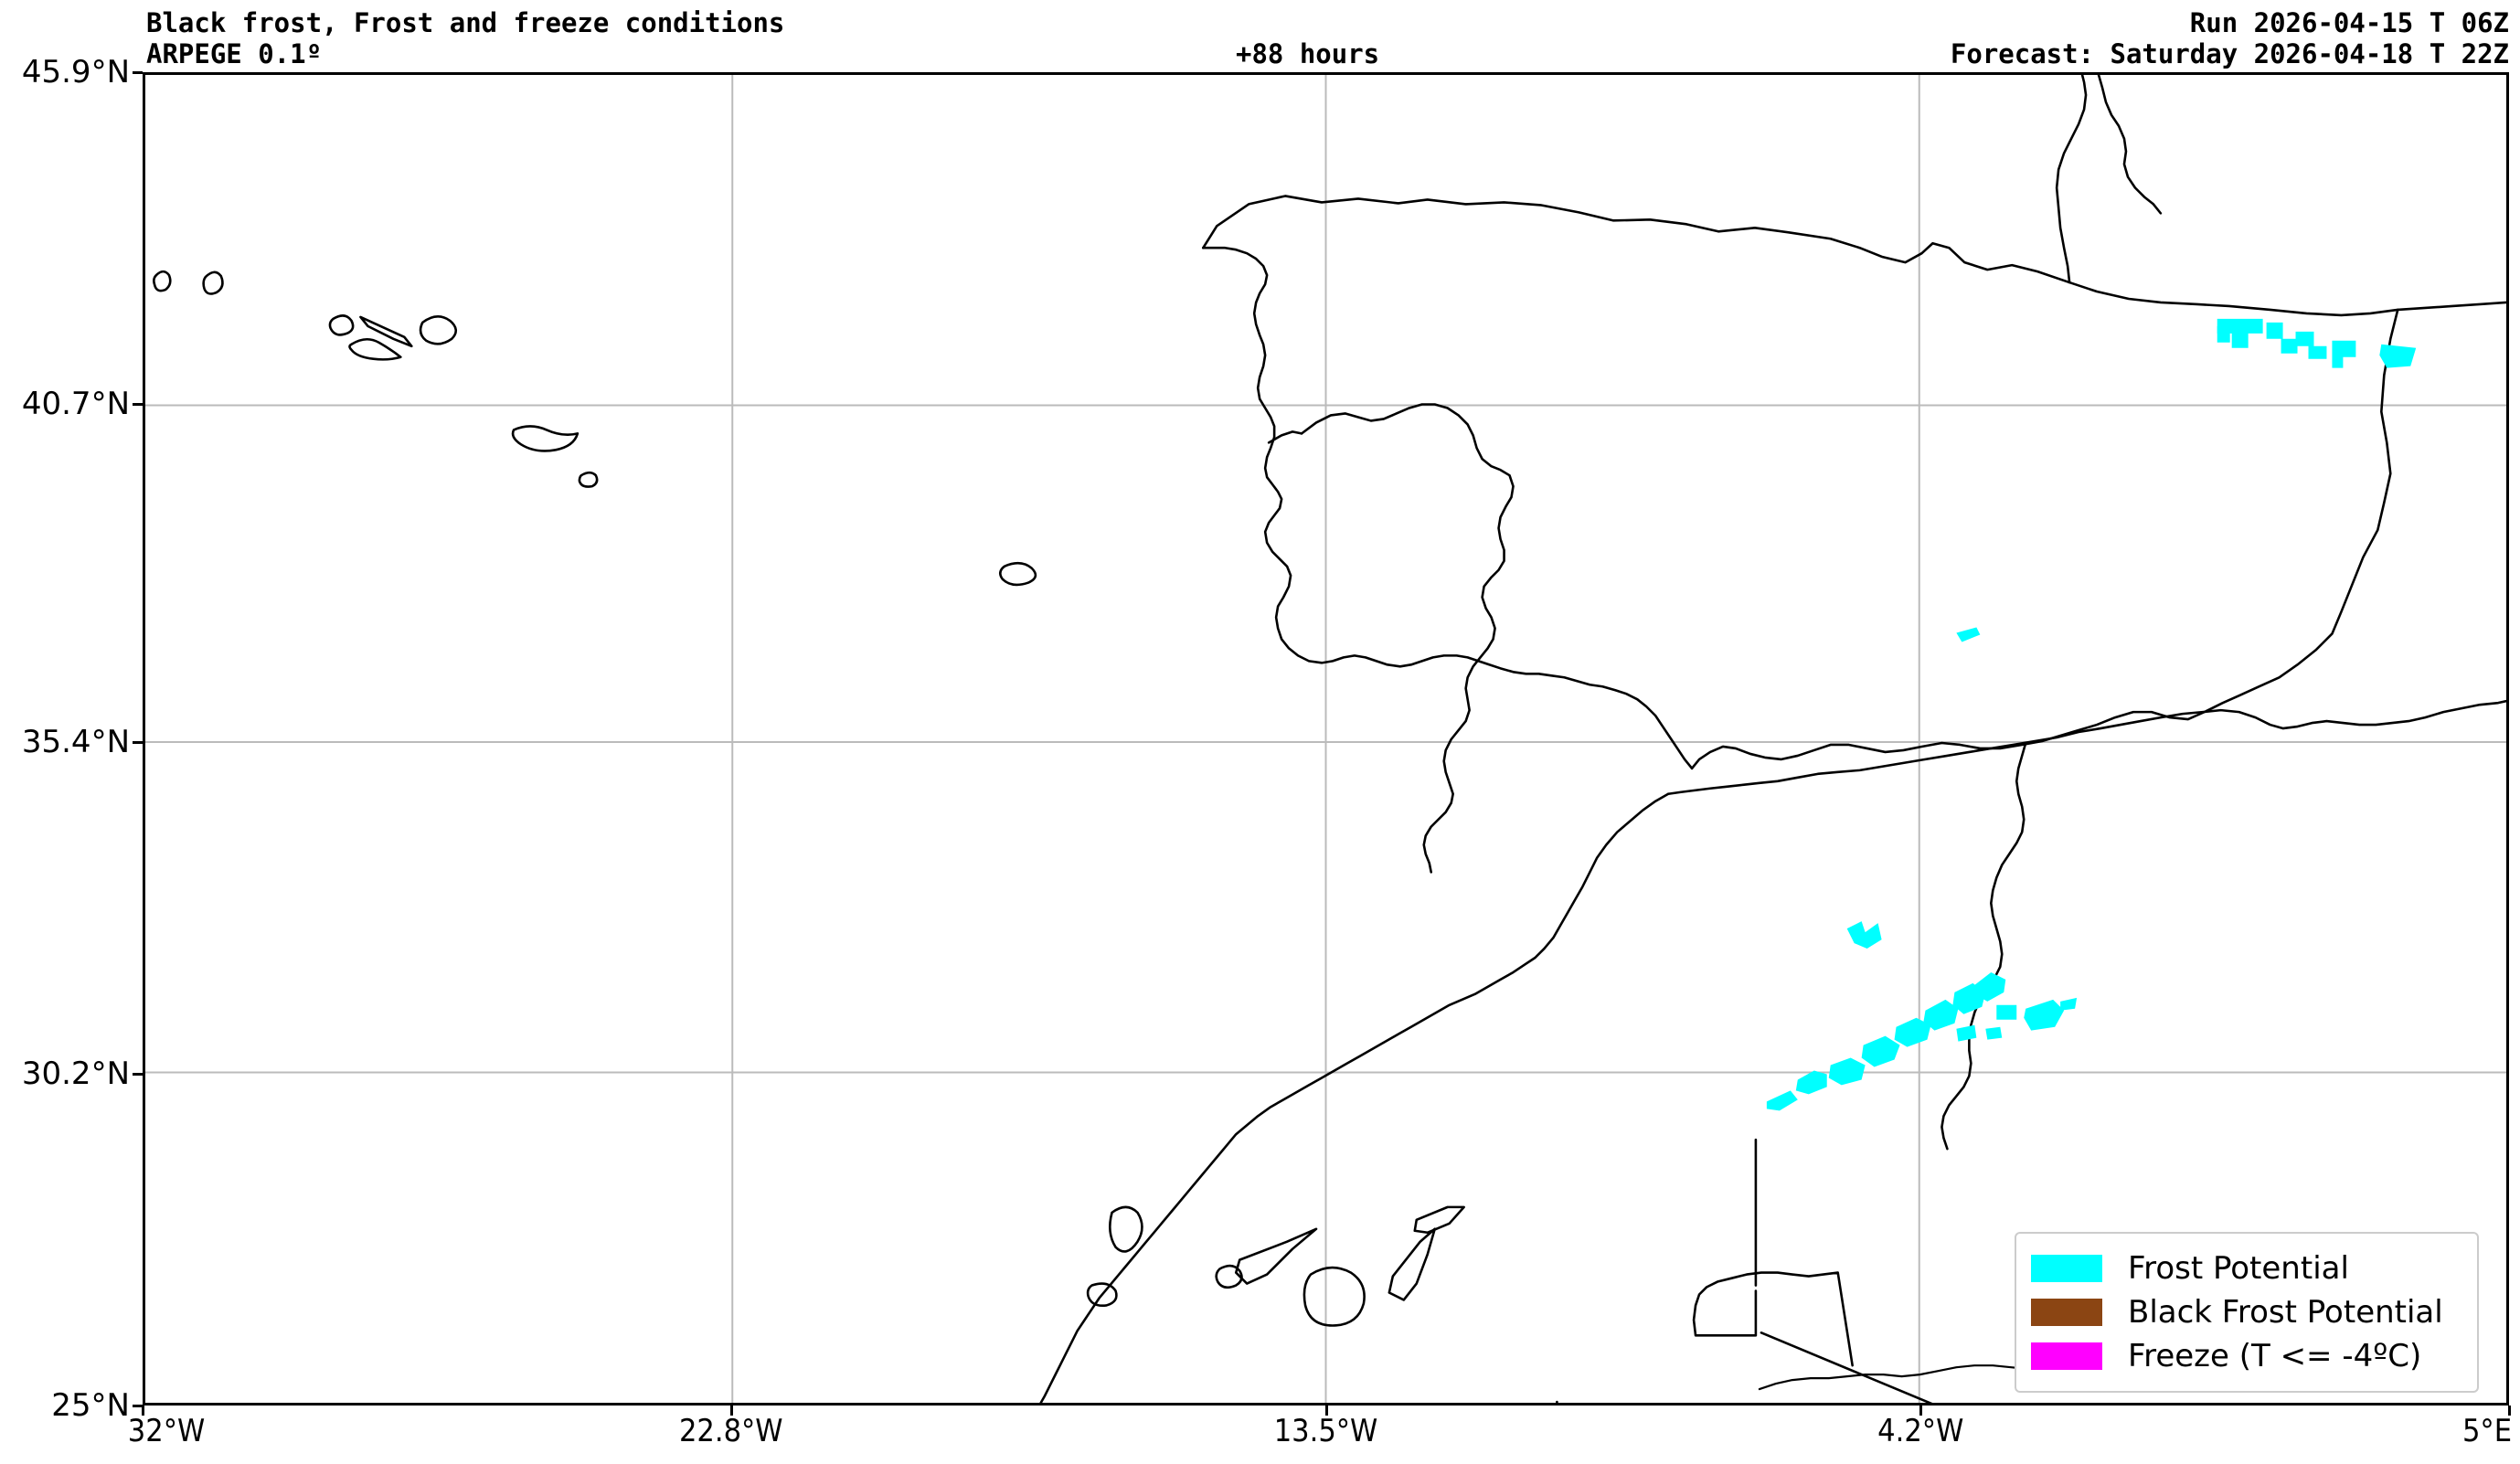 The height and width of the screenshot is (1464, 2520). Describe the element at coordinates (1413, 1264) in the screenshot. I see `canary-fuerteventura` at that location.